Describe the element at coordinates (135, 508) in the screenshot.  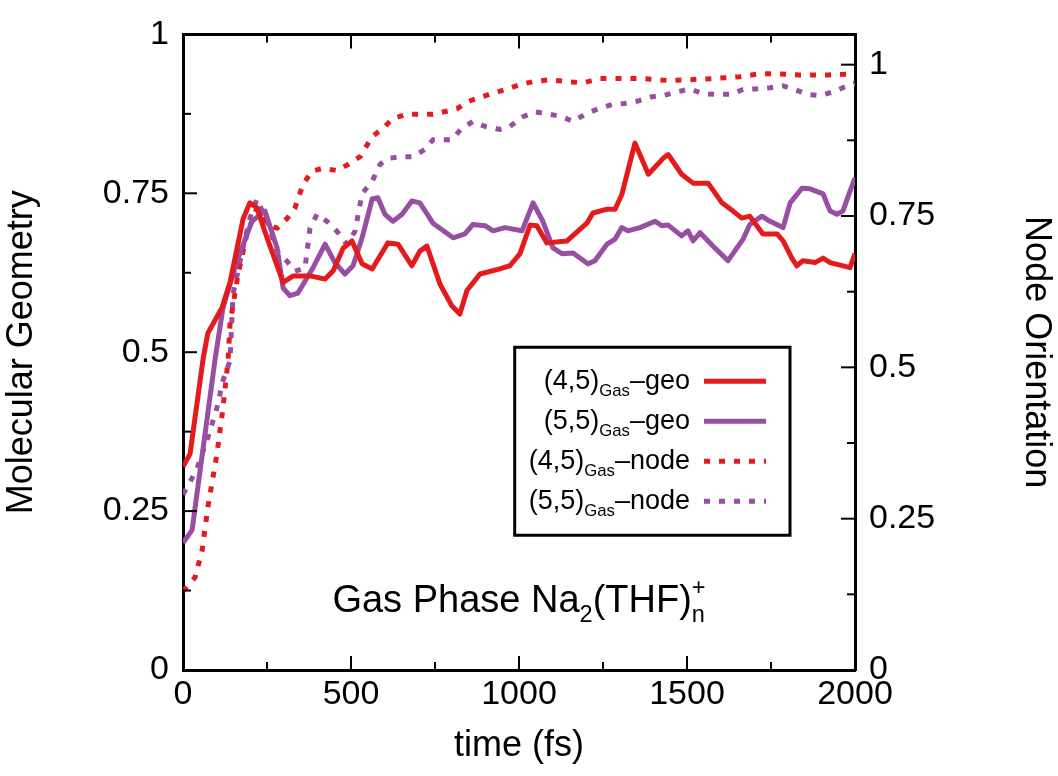
I see `y-tick-label: 0.25` at that location.